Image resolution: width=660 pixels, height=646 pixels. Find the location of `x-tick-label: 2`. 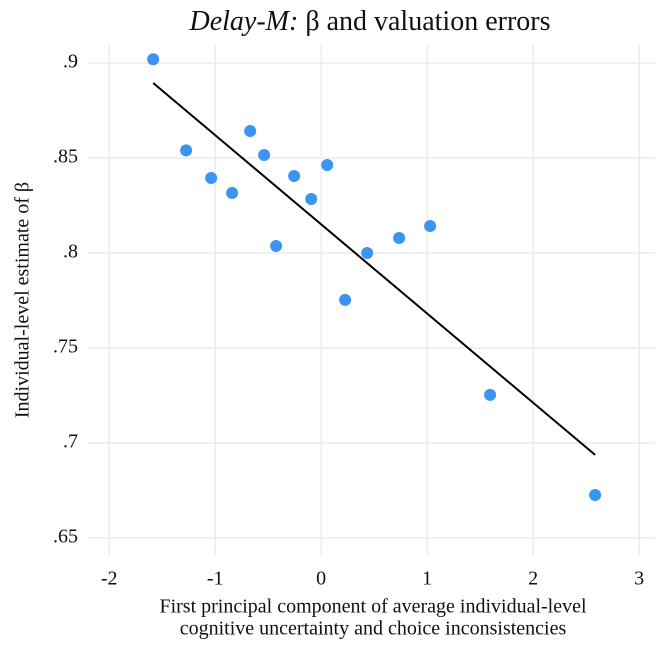

x-tick-label: 2 is located at coordinates (533, 579).